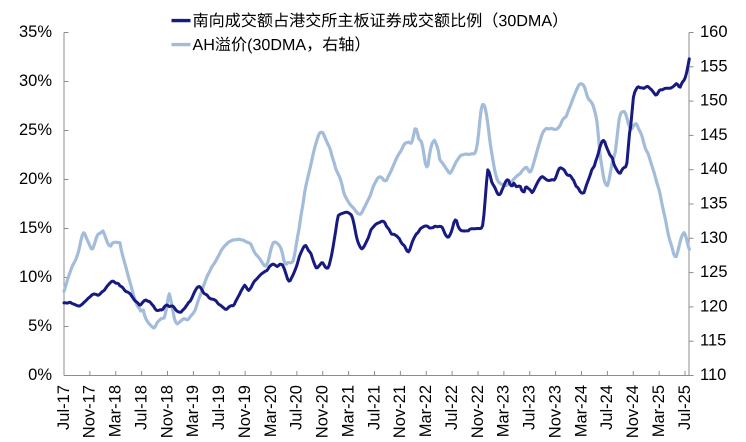 This screenshot has width=746, height=442. Describe the element at coordinates (714, 204) in the screenshot. I see `svg-text: 135` at that location.